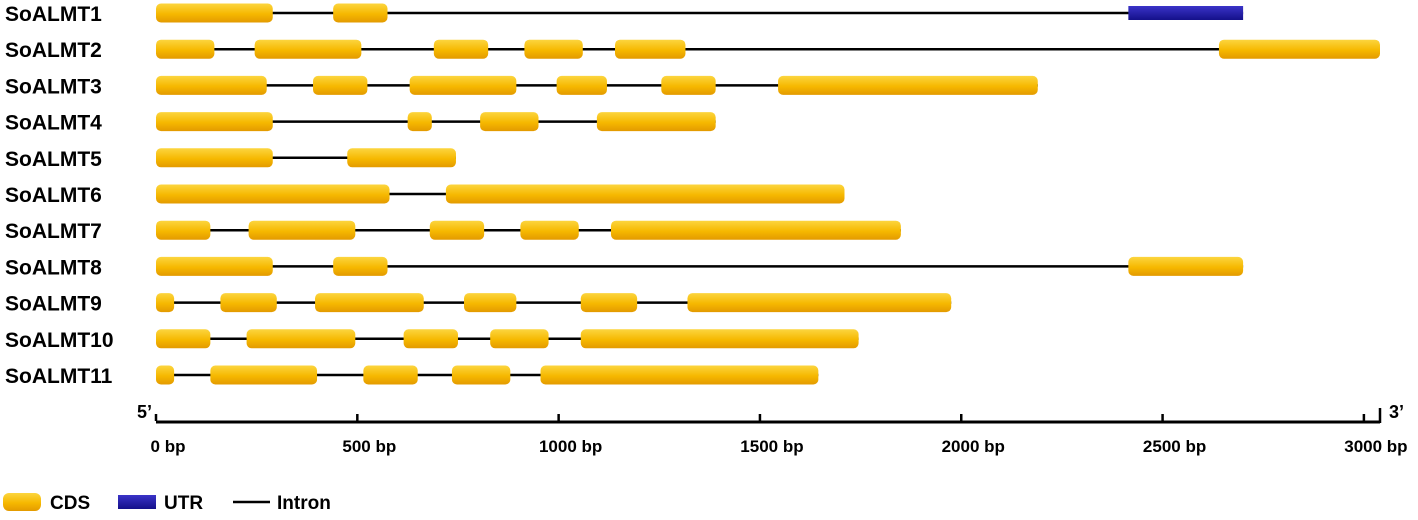 The width and height of the screenshot is (1418, 520). What do you see at coordinates (624, 14) in the screenshot?
I see `gene-row-soalmt1: SoALMT1` at bounding box center [624, 14].